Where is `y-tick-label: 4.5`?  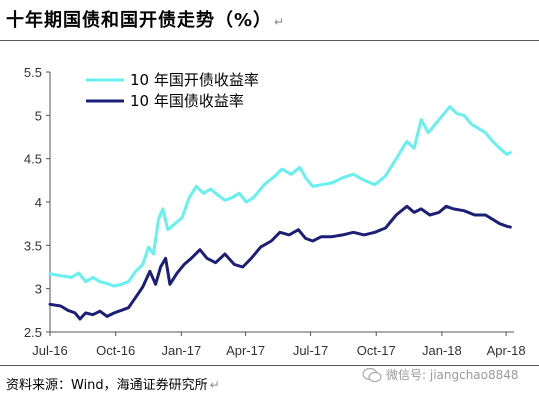 y-tick-label: 4.5 is located at coordinates (33, 159).